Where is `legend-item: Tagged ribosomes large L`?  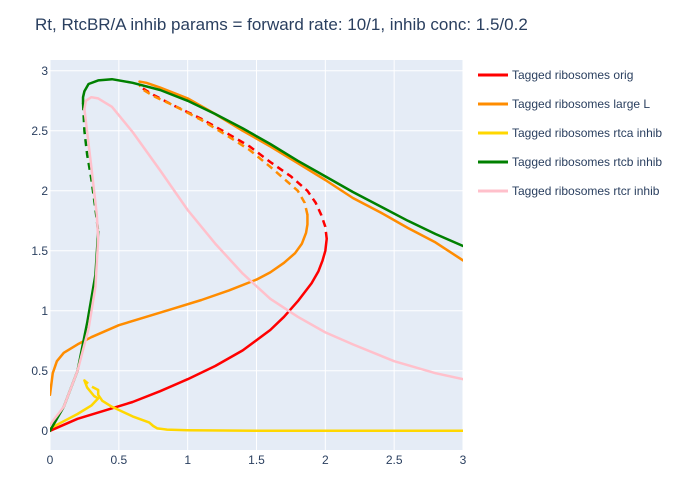 legend-item: Tagged ribosomes large L is located at coordinates (564, 104).